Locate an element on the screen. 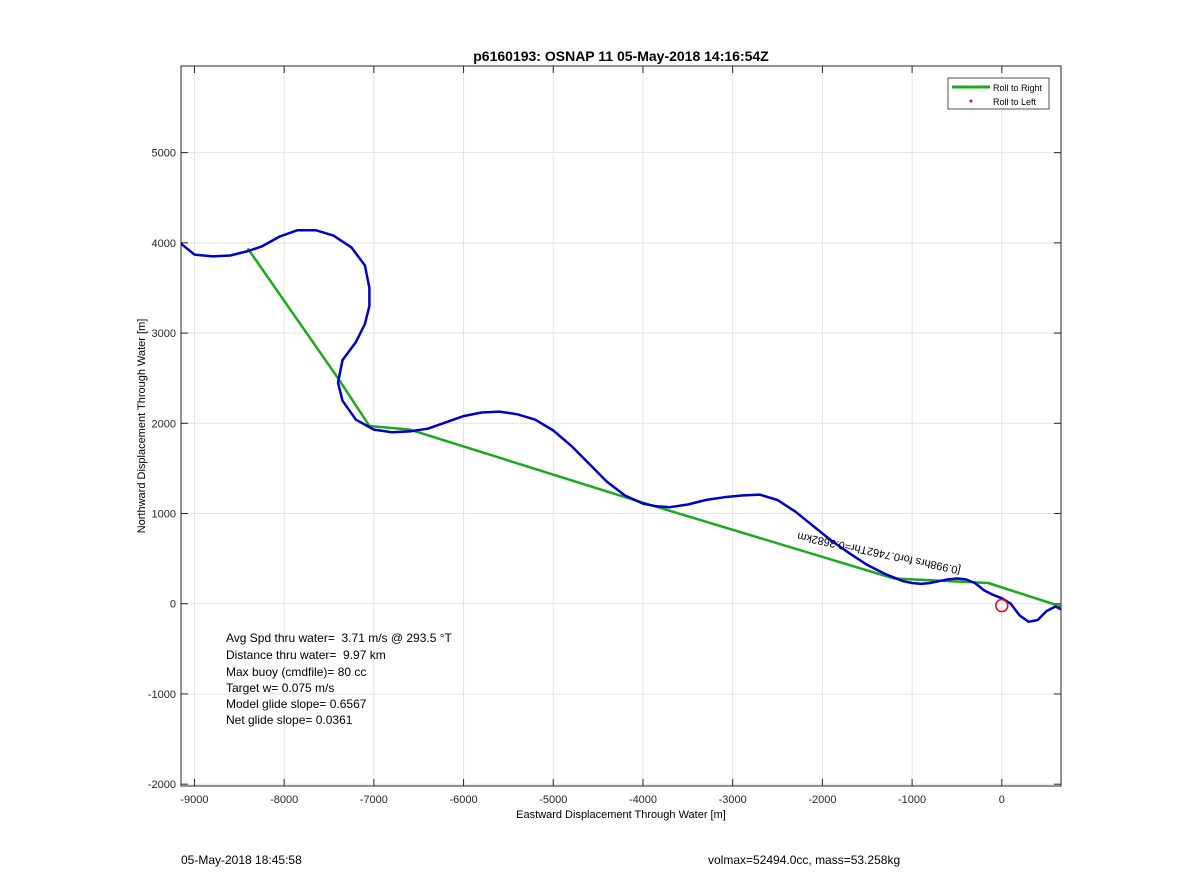 Image resolution: width=1200 pixels, height=885 pixels. marker-layer is located at coordinates (1002, 605).